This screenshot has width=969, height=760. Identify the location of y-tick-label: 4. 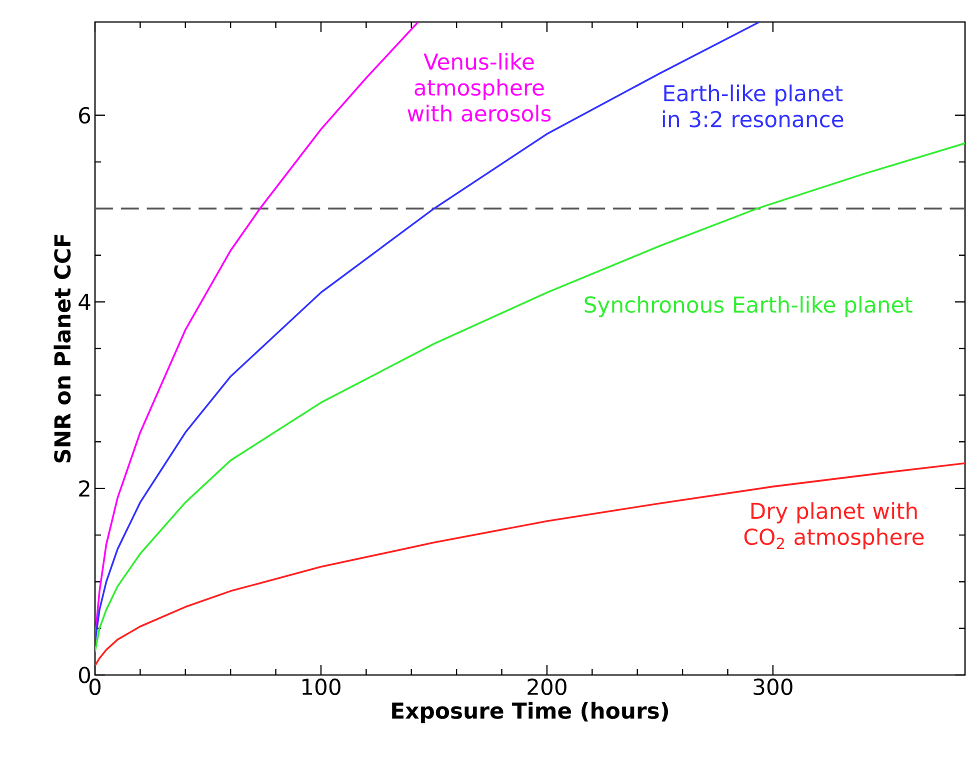
(84, 302).